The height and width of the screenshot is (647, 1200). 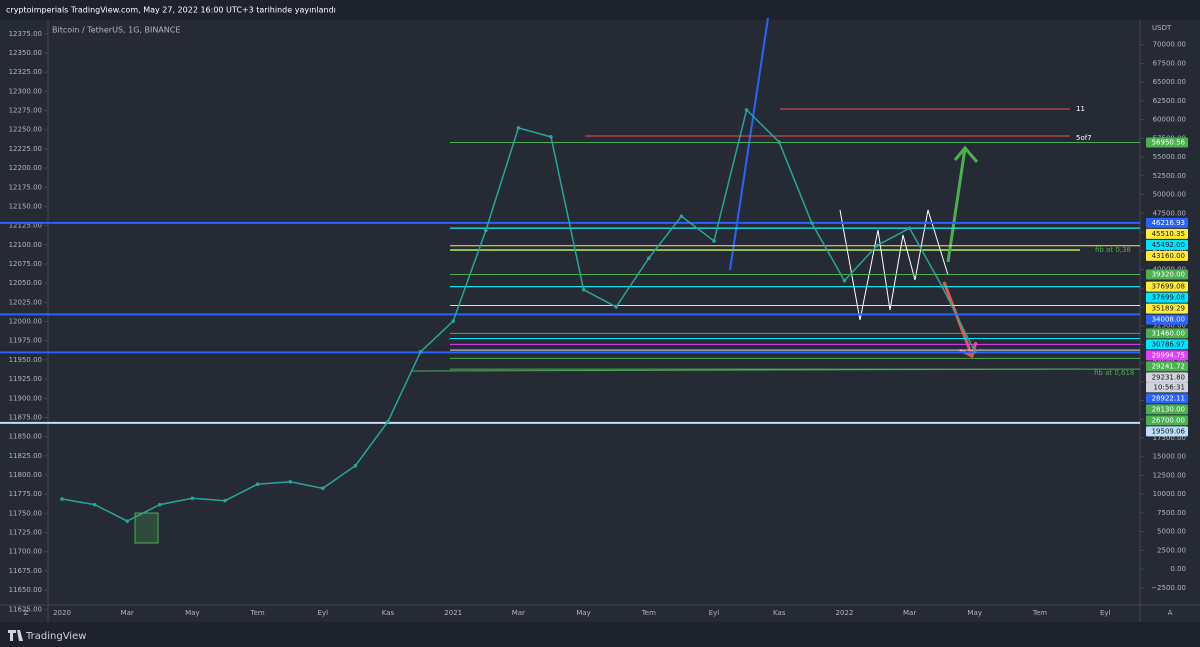 I want to click on x-tick-label: 2021, so click(x=453, y=613).